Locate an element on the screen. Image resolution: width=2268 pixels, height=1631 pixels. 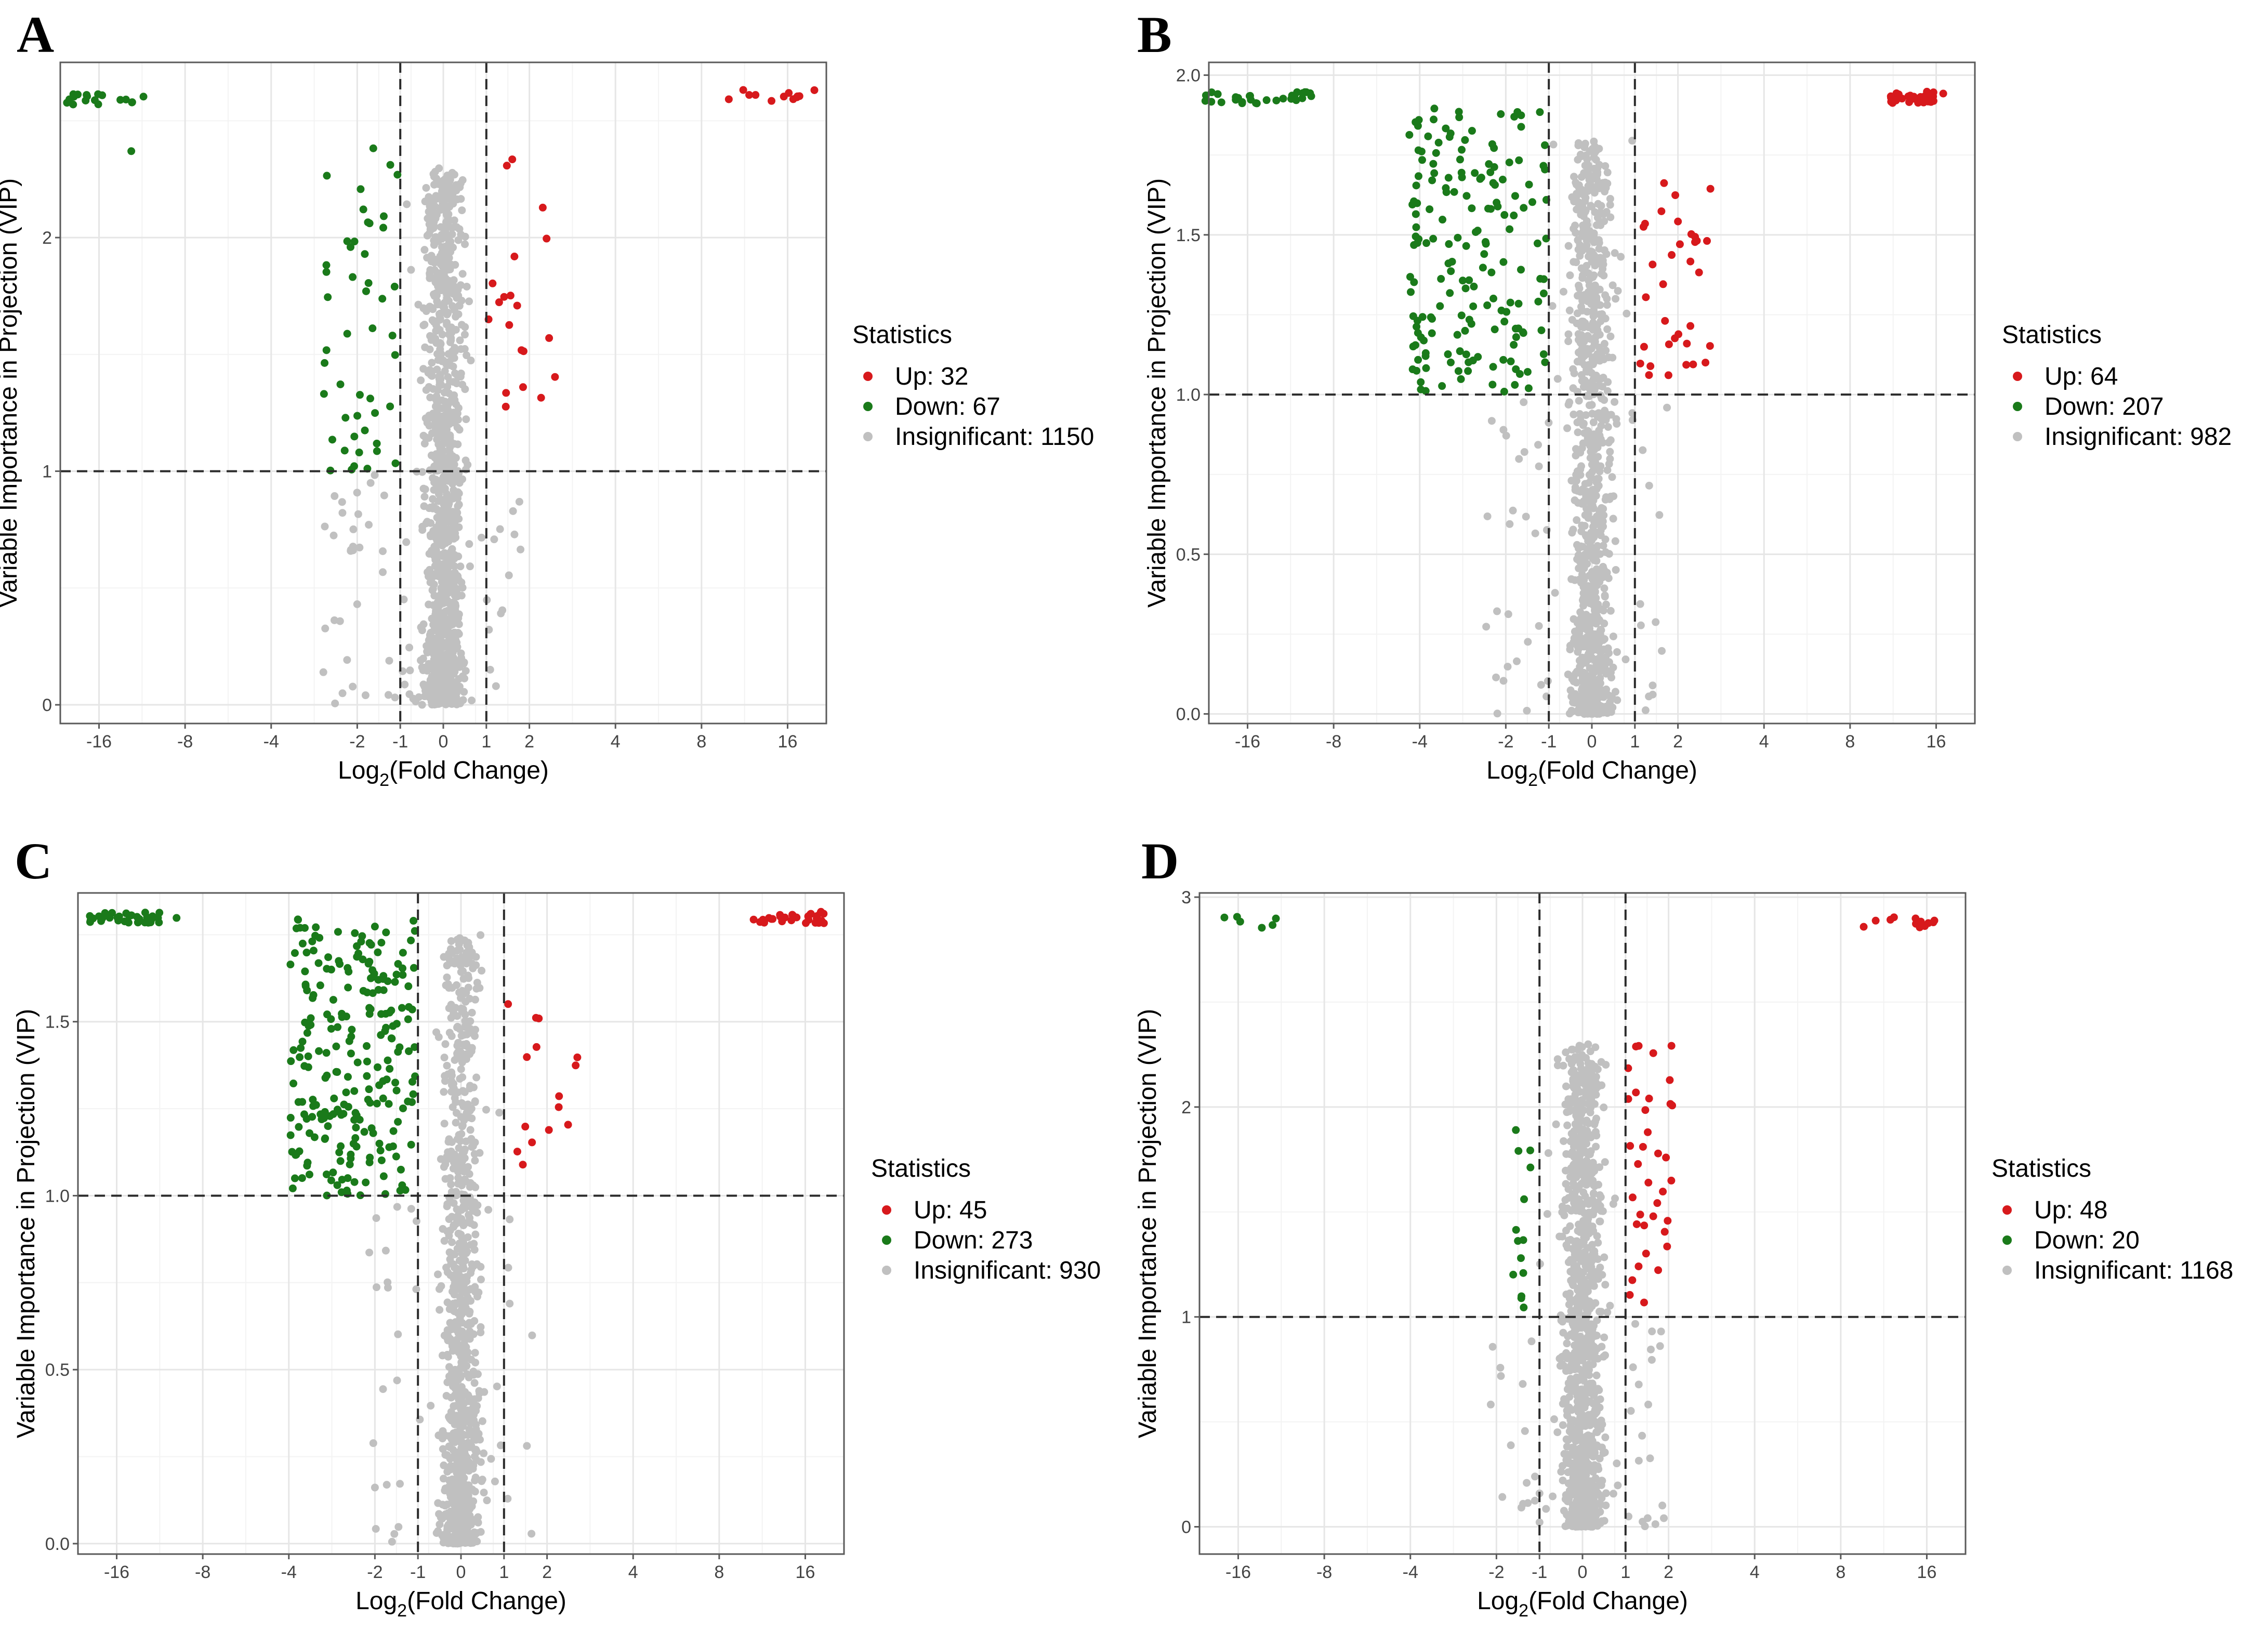
x-tick-label: -1 is located at coordinates (1549, 742).